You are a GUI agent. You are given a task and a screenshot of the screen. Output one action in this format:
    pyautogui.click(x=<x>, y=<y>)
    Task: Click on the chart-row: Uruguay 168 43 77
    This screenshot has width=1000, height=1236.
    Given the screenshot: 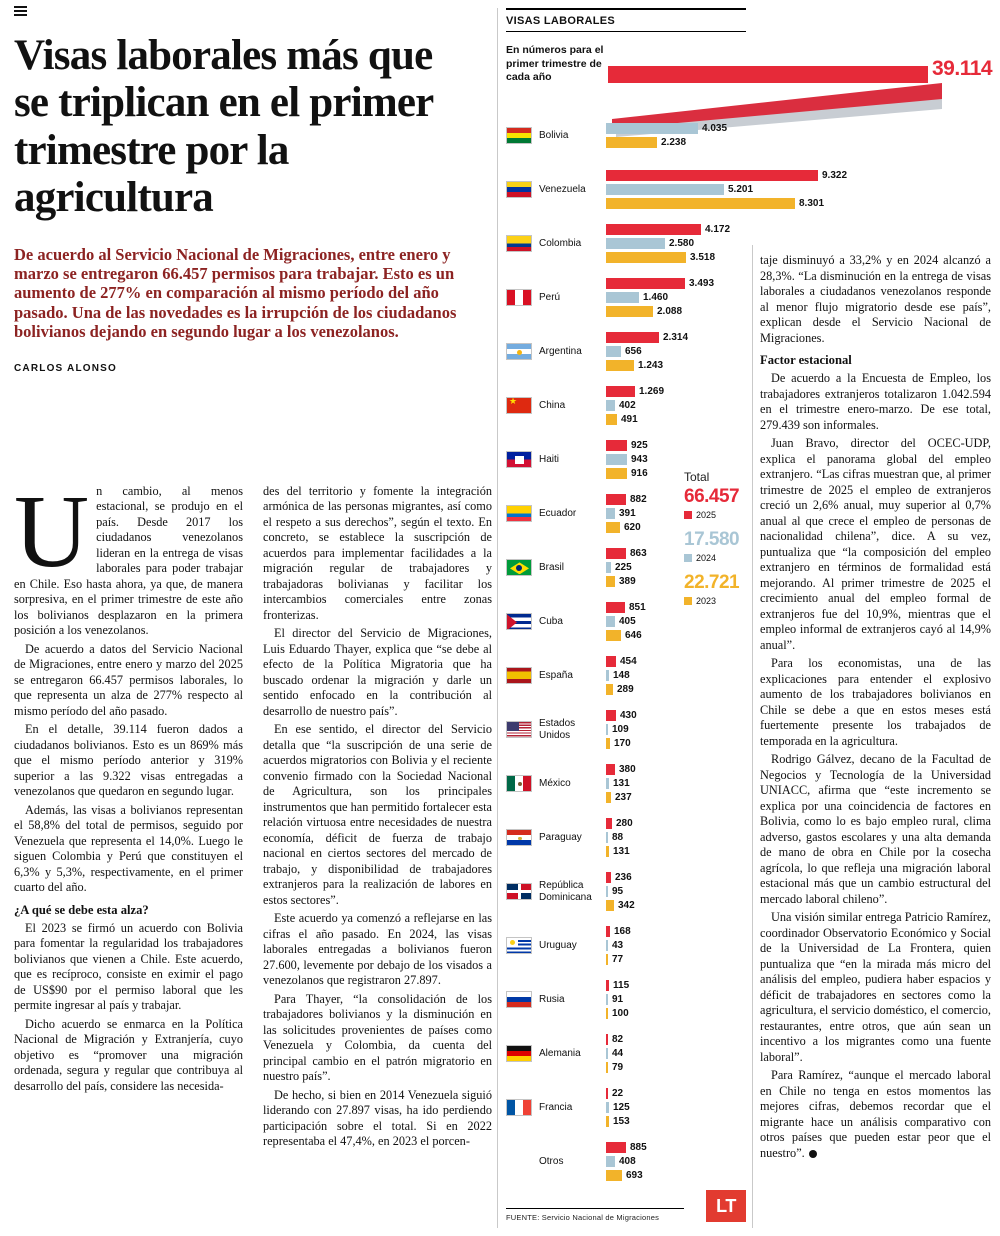 What is the action you would take?
    pyautogui.click(x=626, y=946)
    